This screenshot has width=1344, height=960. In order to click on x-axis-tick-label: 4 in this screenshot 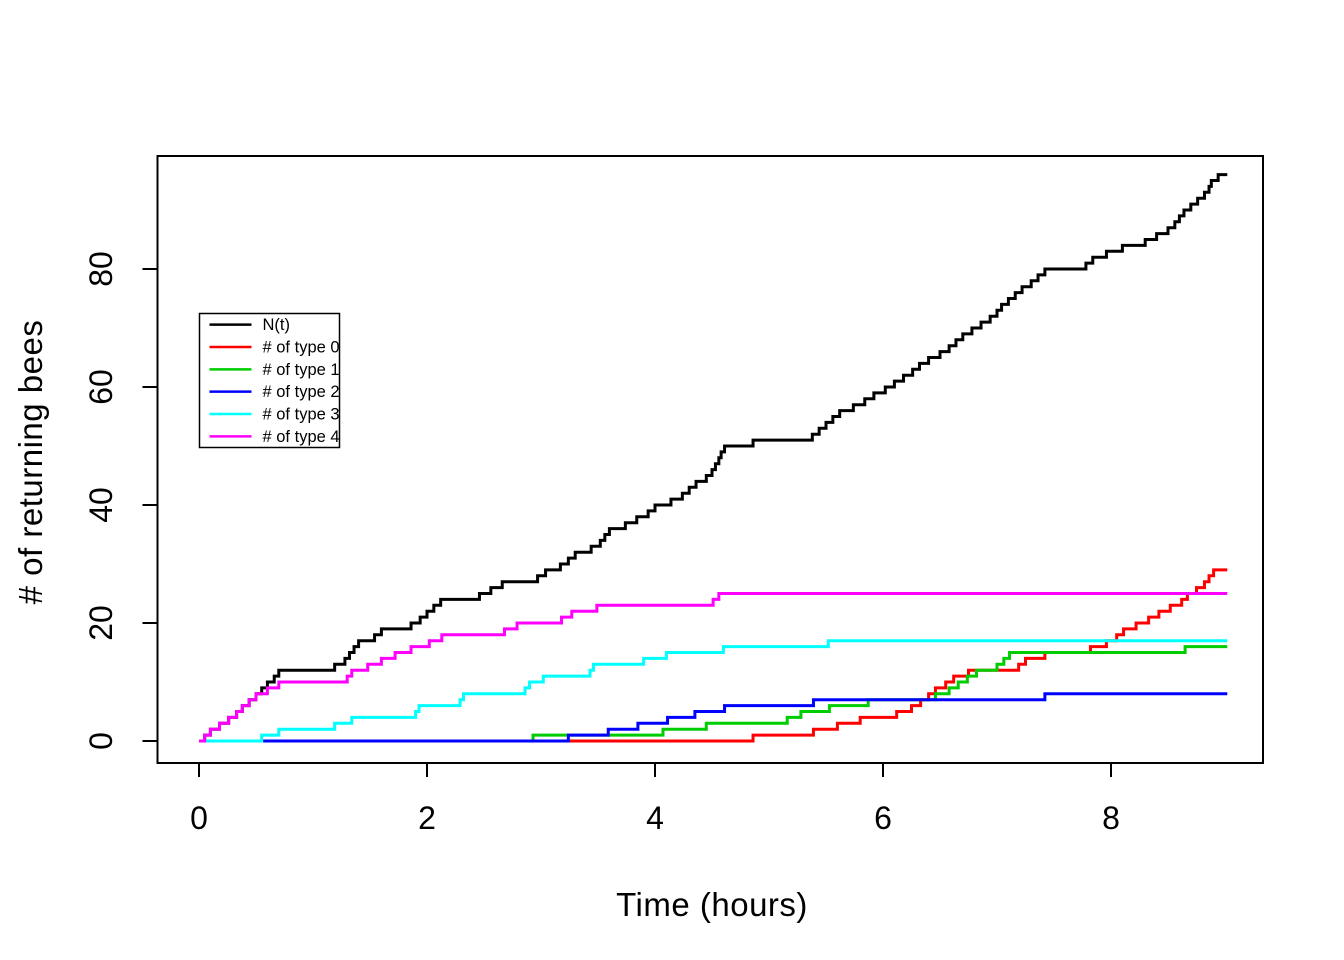, I will do `click(655, 818)`.